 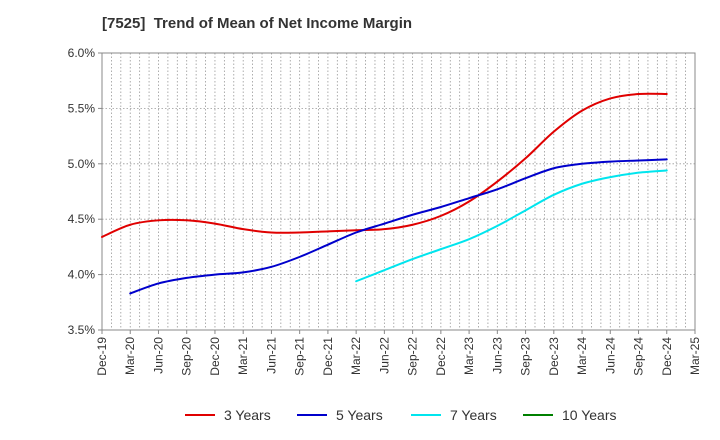 I want to click on legend: 3 Years 5 Years 7 Years 10 Years, so click(x=401, y=415).